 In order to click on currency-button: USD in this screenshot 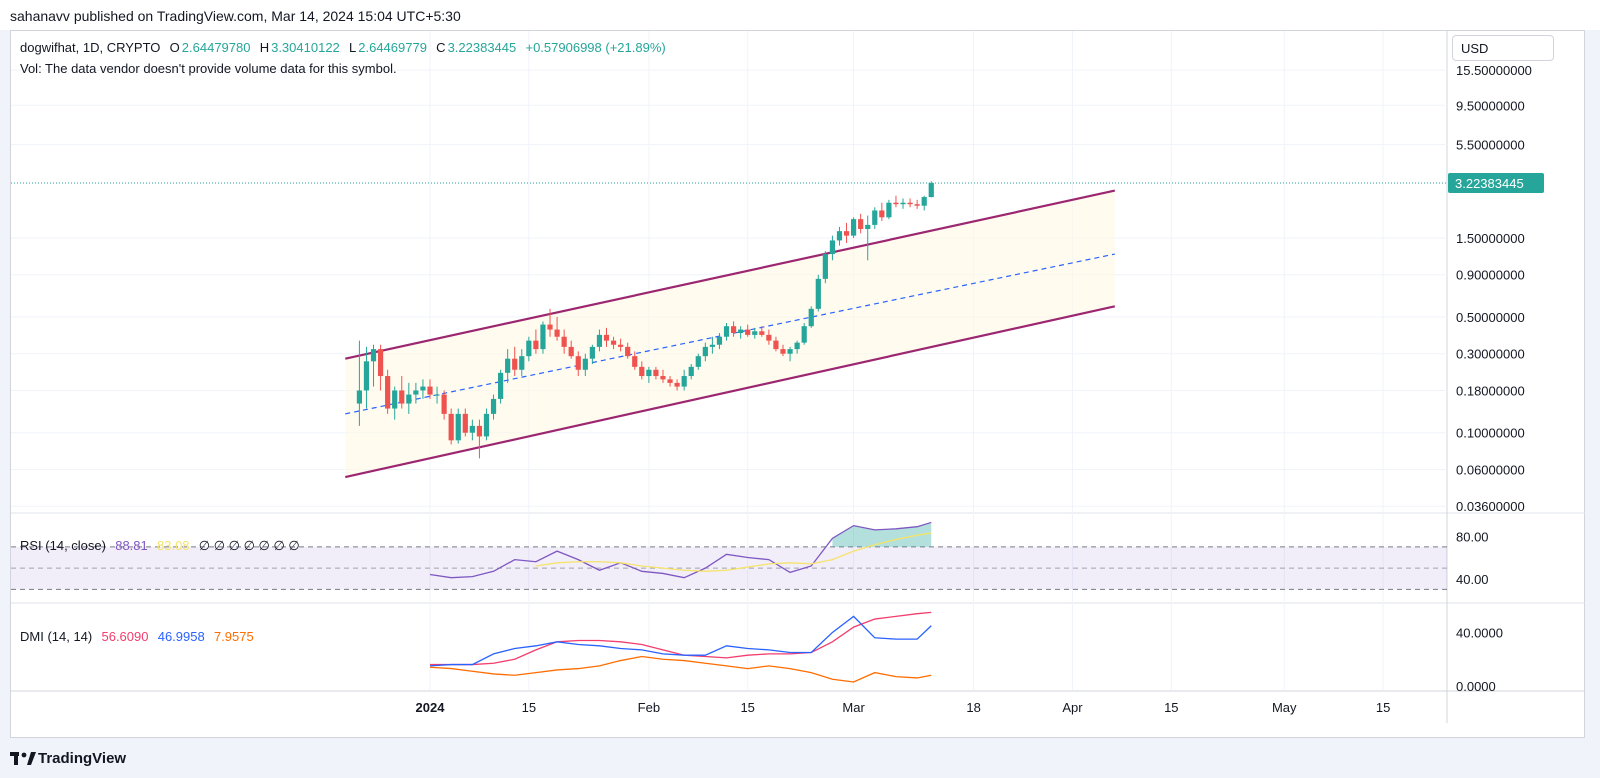, I will do `click(1503, 48)`.